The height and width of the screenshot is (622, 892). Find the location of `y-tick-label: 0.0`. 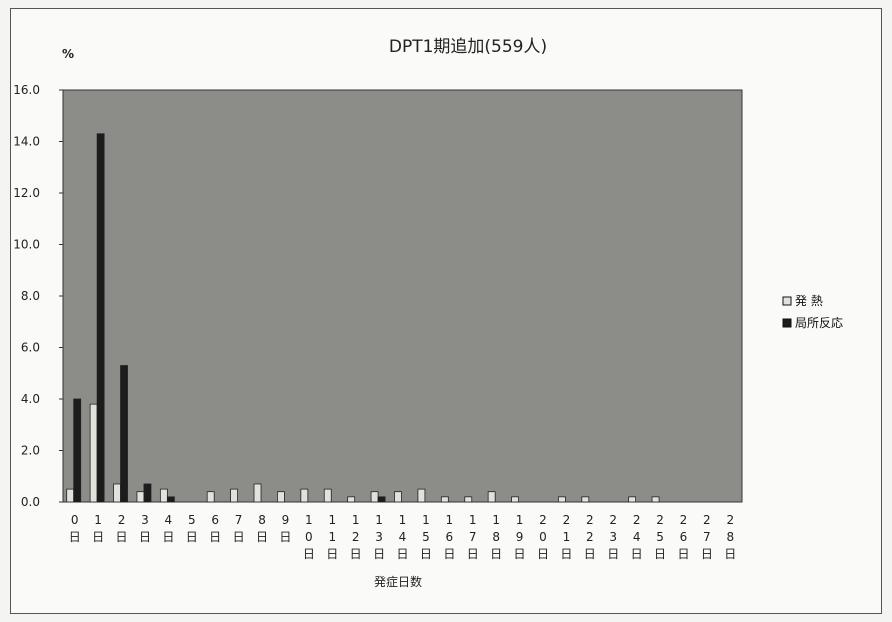

y-tick-label: 0.0 is located at coordinates (30, 502).